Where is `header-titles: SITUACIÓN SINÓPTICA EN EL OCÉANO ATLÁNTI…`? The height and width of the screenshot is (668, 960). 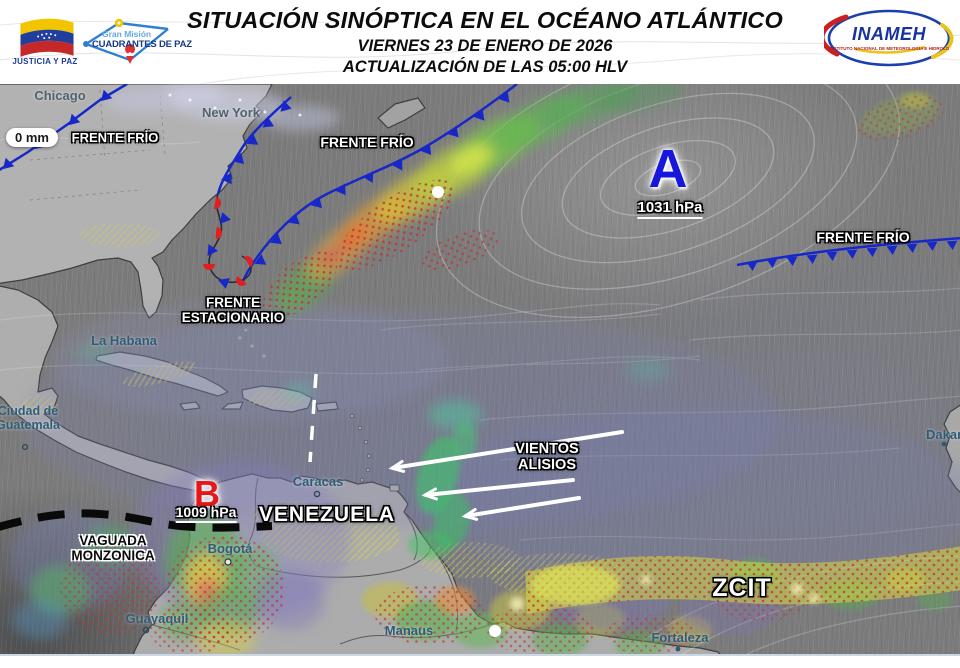
header-titles: SITUACIÓN SINÓPTICA EN EL OCÉANO ATLÁNTI… is located at coordinates (485, 42).